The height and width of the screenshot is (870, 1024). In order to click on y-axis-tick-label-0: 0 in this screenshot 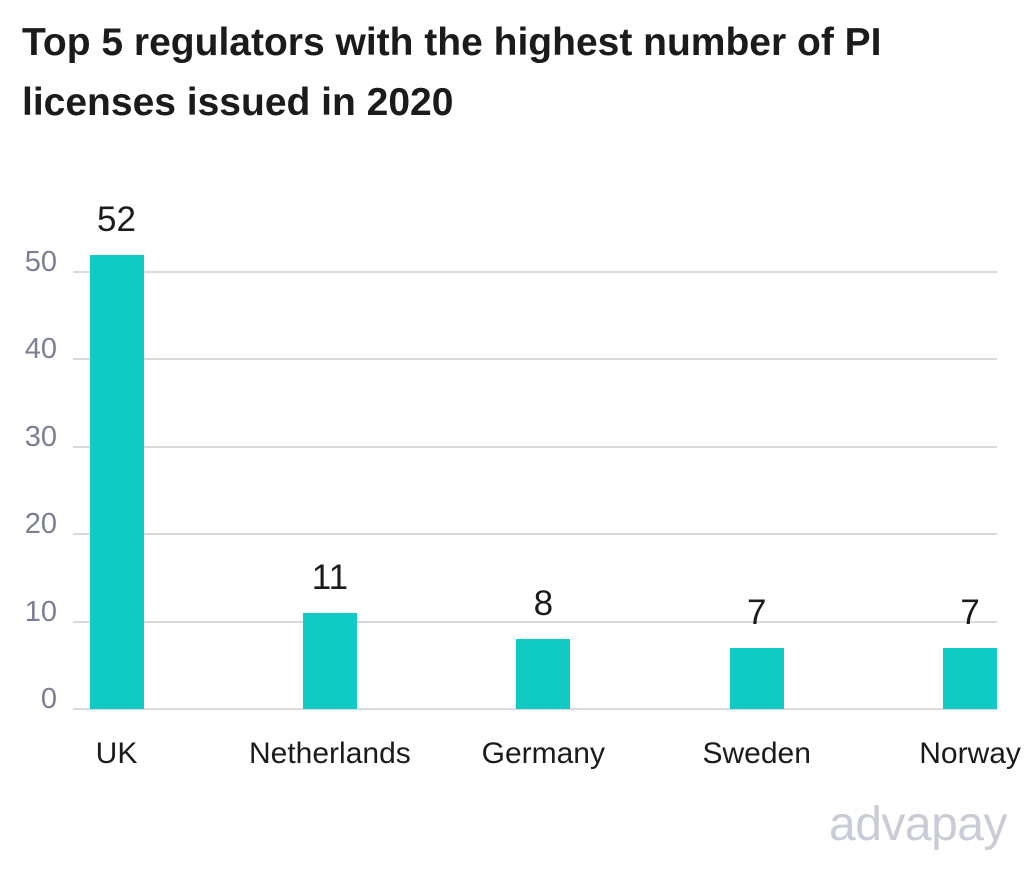, I will do `click(48, 699)`.